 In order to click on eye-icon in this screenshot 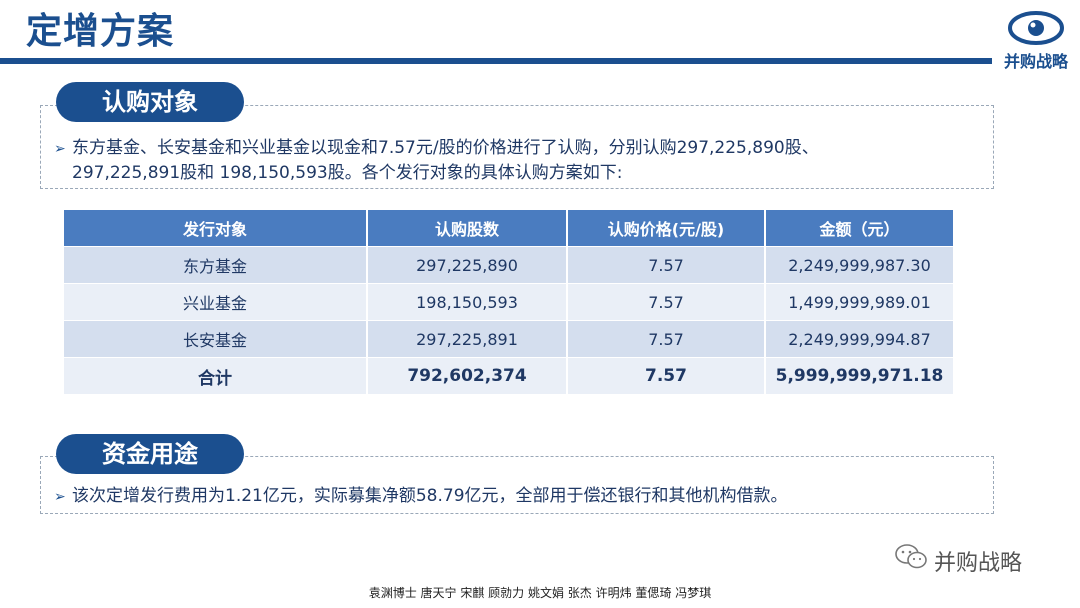, I will do `click(1036, 28)`.